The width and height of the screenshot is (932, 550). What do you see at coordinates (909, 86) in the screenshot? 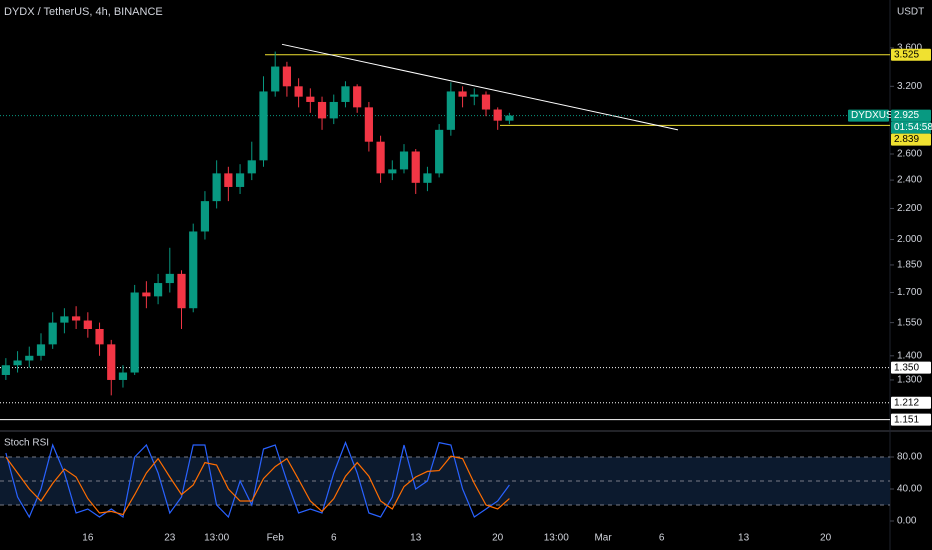
I see `y-tick-label: 3.200` at bounding box center [909, 86].